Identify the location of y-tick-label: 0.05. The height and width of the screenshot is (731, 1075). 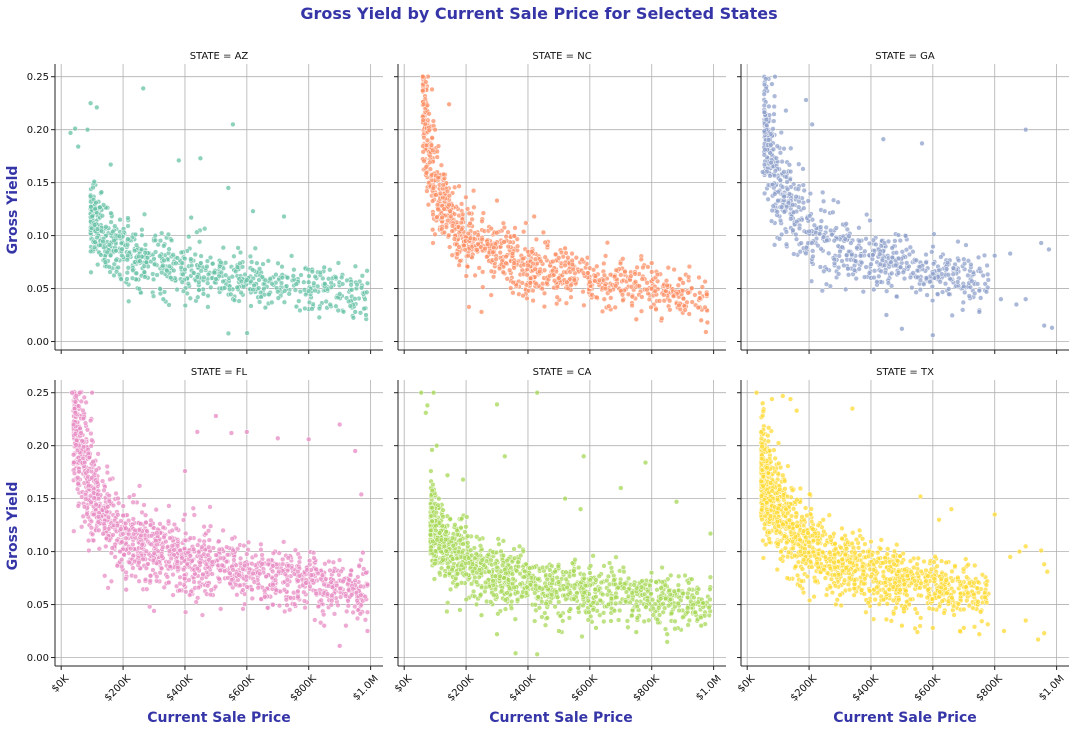
(38, 605).